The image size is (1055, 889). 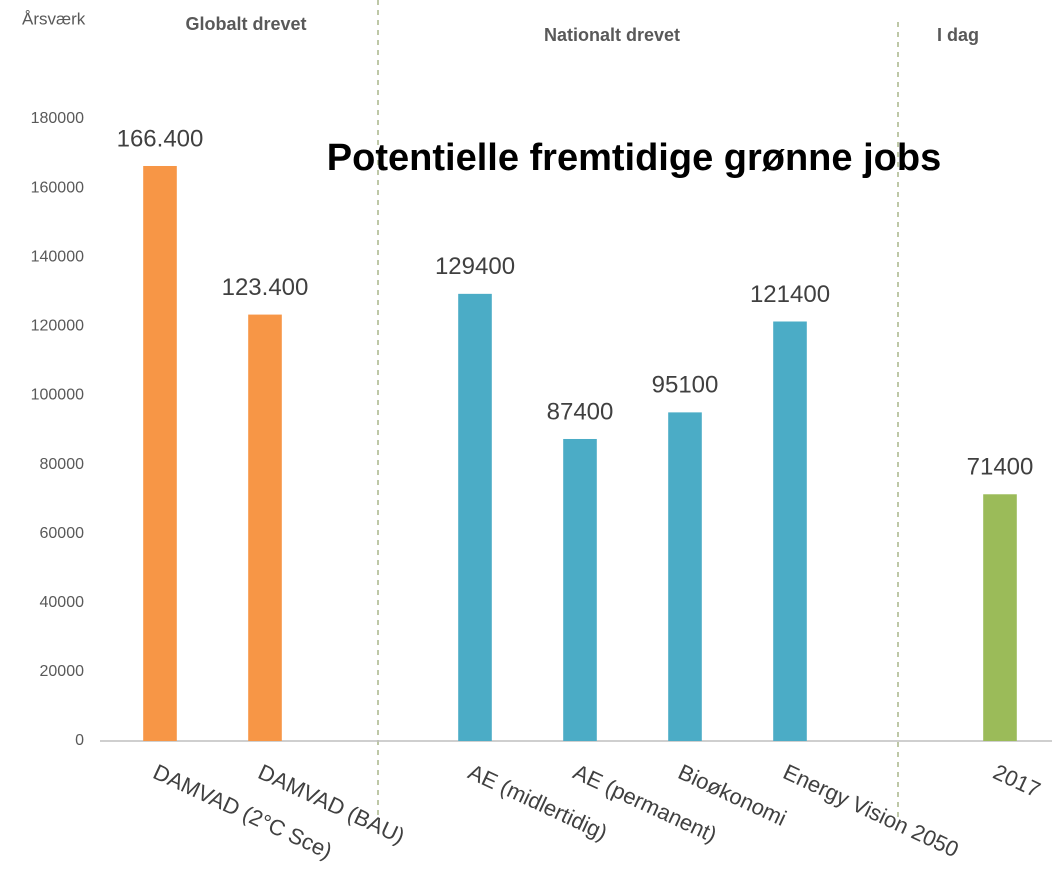 I want to click on x-tick-label: Energy Vision 2050, so click(x=870, y=810).